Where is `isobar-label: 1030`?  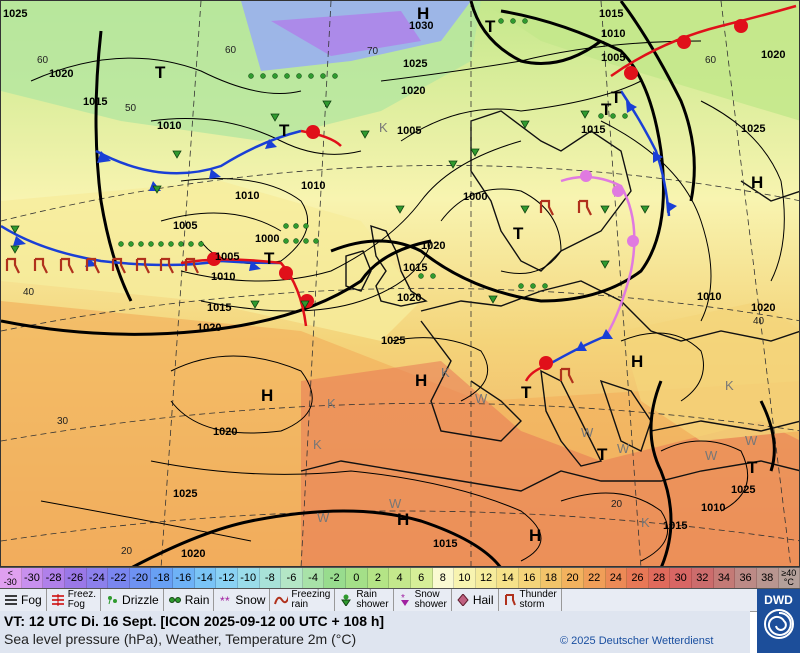 isobar-label: 1030 is located at coordinates (421, 26).